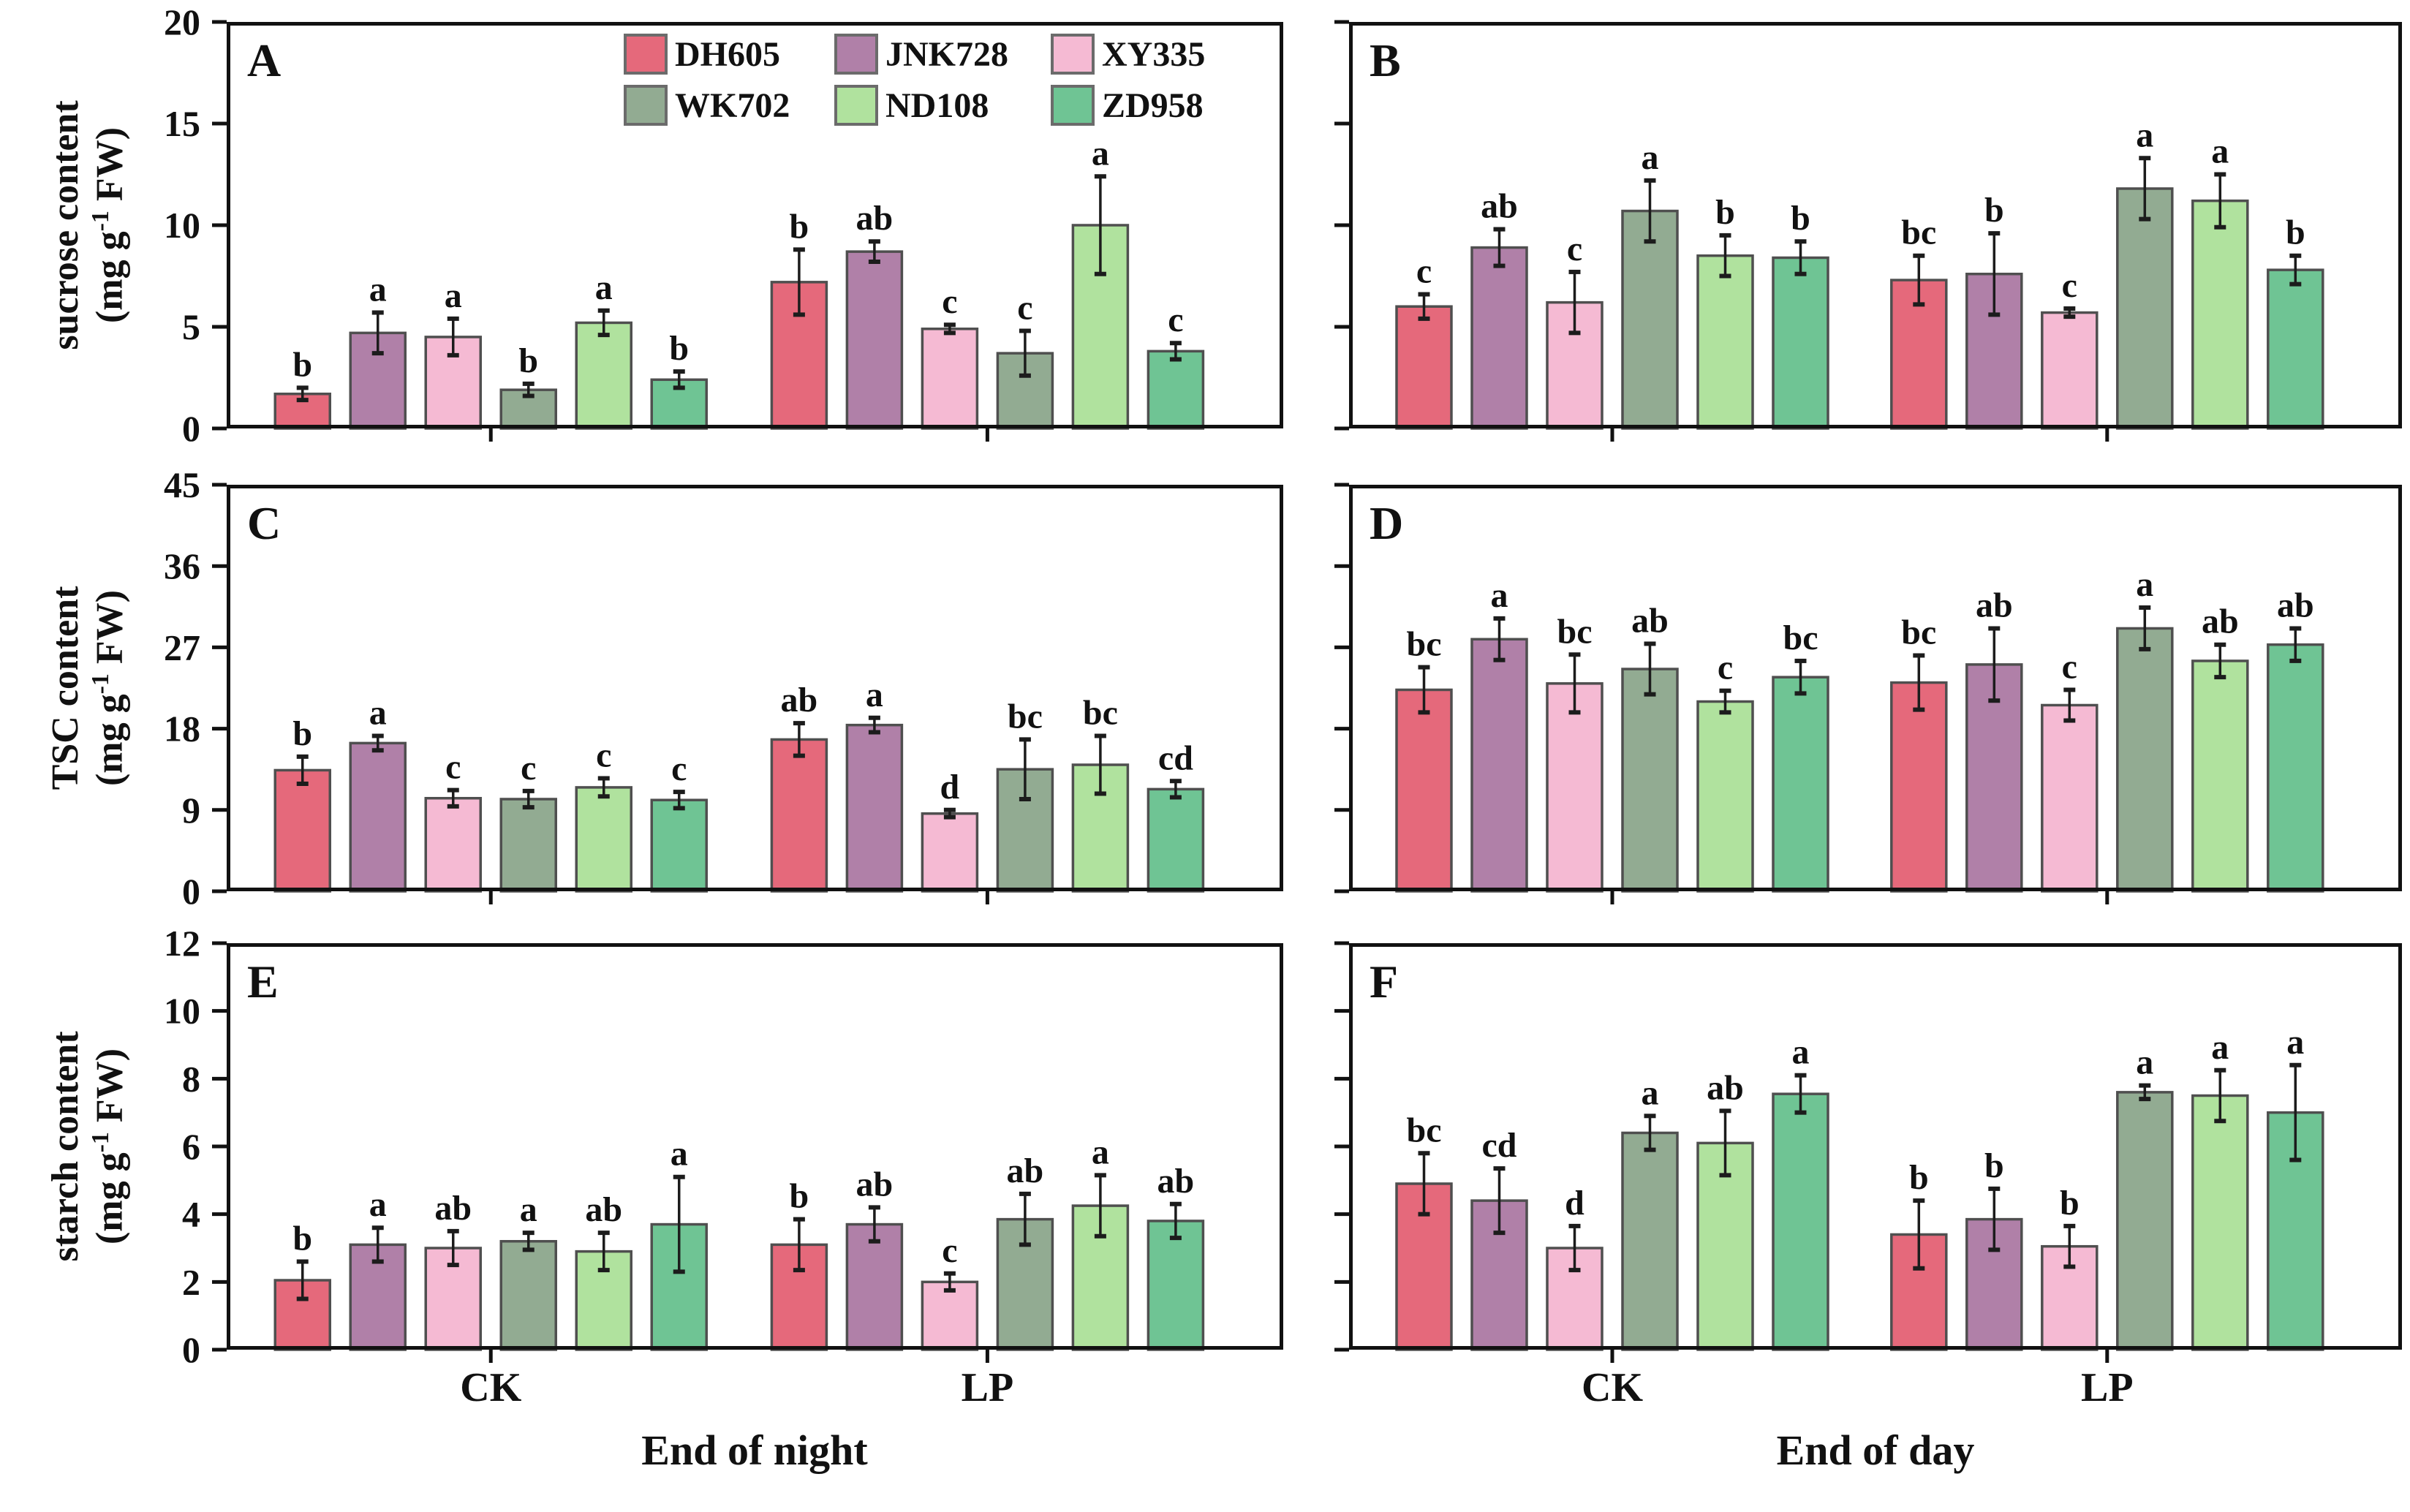 This screenshot has width=2410, height=1512. What do you see at coordinates (182, 728) in the screenshot?
I see `y-tick-label: 18` at bounding box center [182, 728].